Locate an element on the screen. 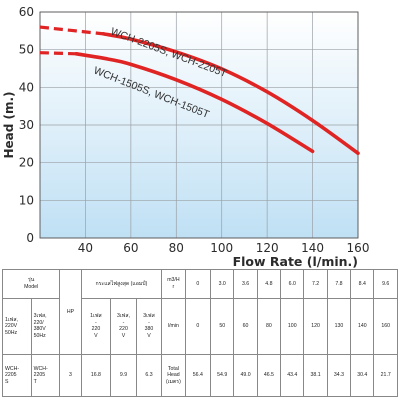 The height and width of the screenshot is (400, 400). amp-three-220-value: 9.9 is located at coordinates (123, 375).